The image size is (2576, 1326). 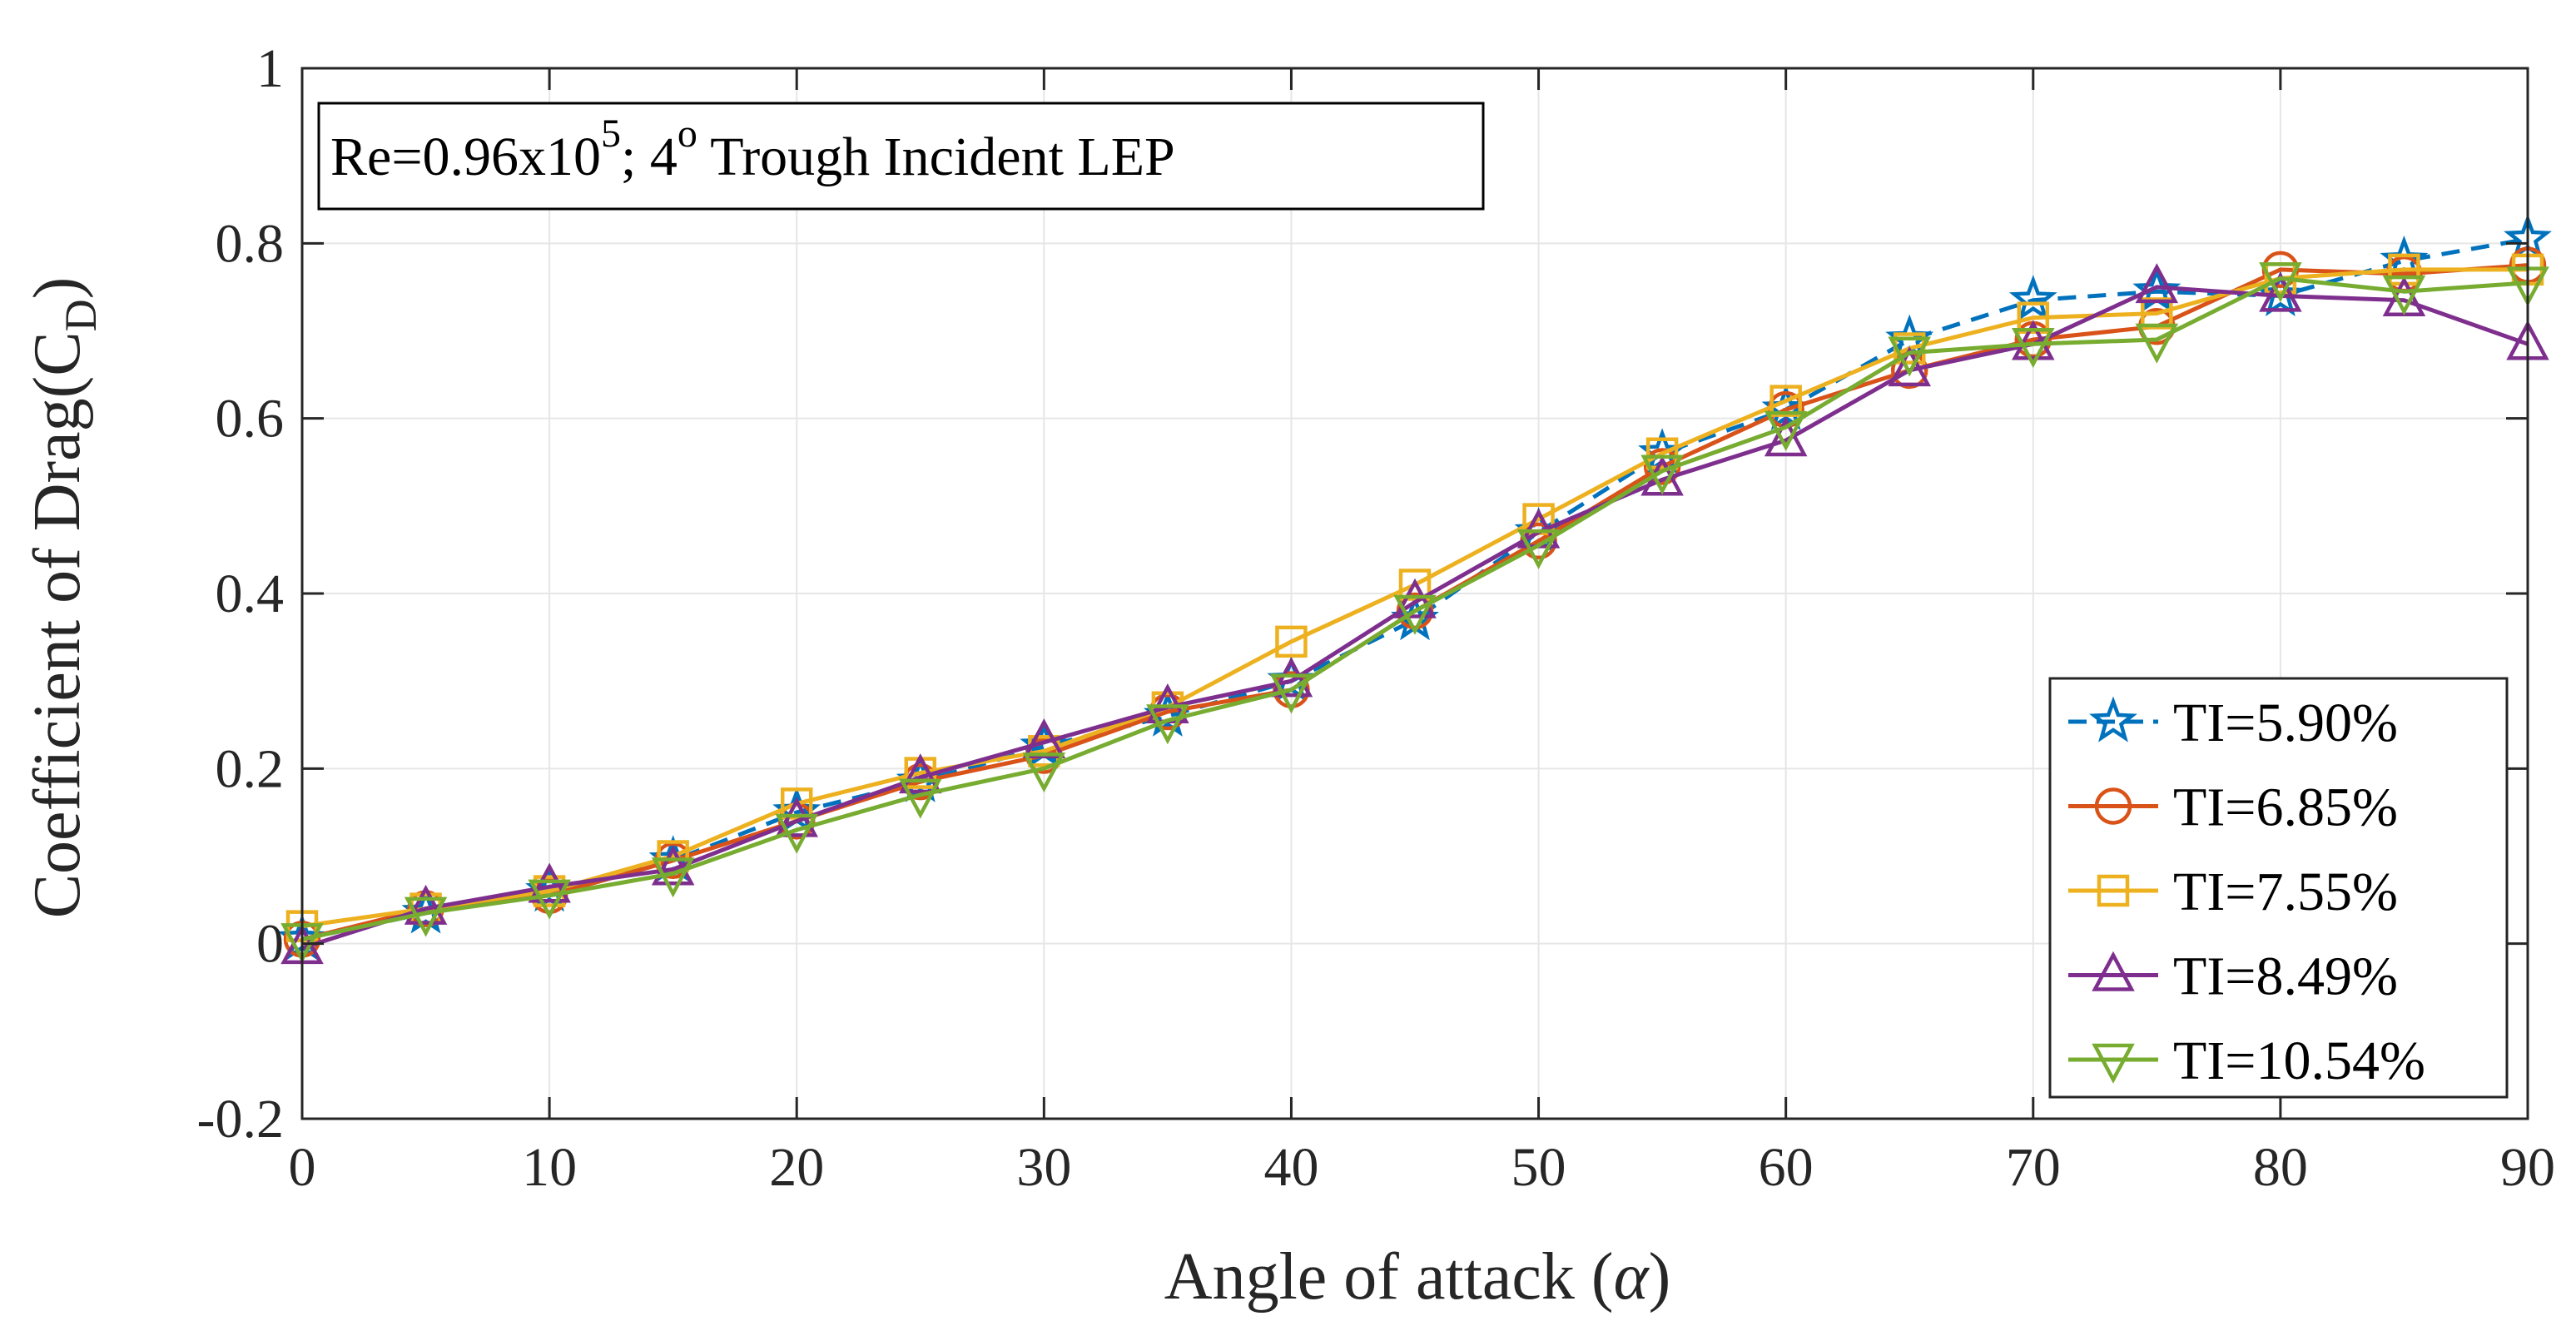 What do you see at coordinates (611, 134) in the screenshot?
I see `annotation-exponent: 5` at bounding box center [611, 134].